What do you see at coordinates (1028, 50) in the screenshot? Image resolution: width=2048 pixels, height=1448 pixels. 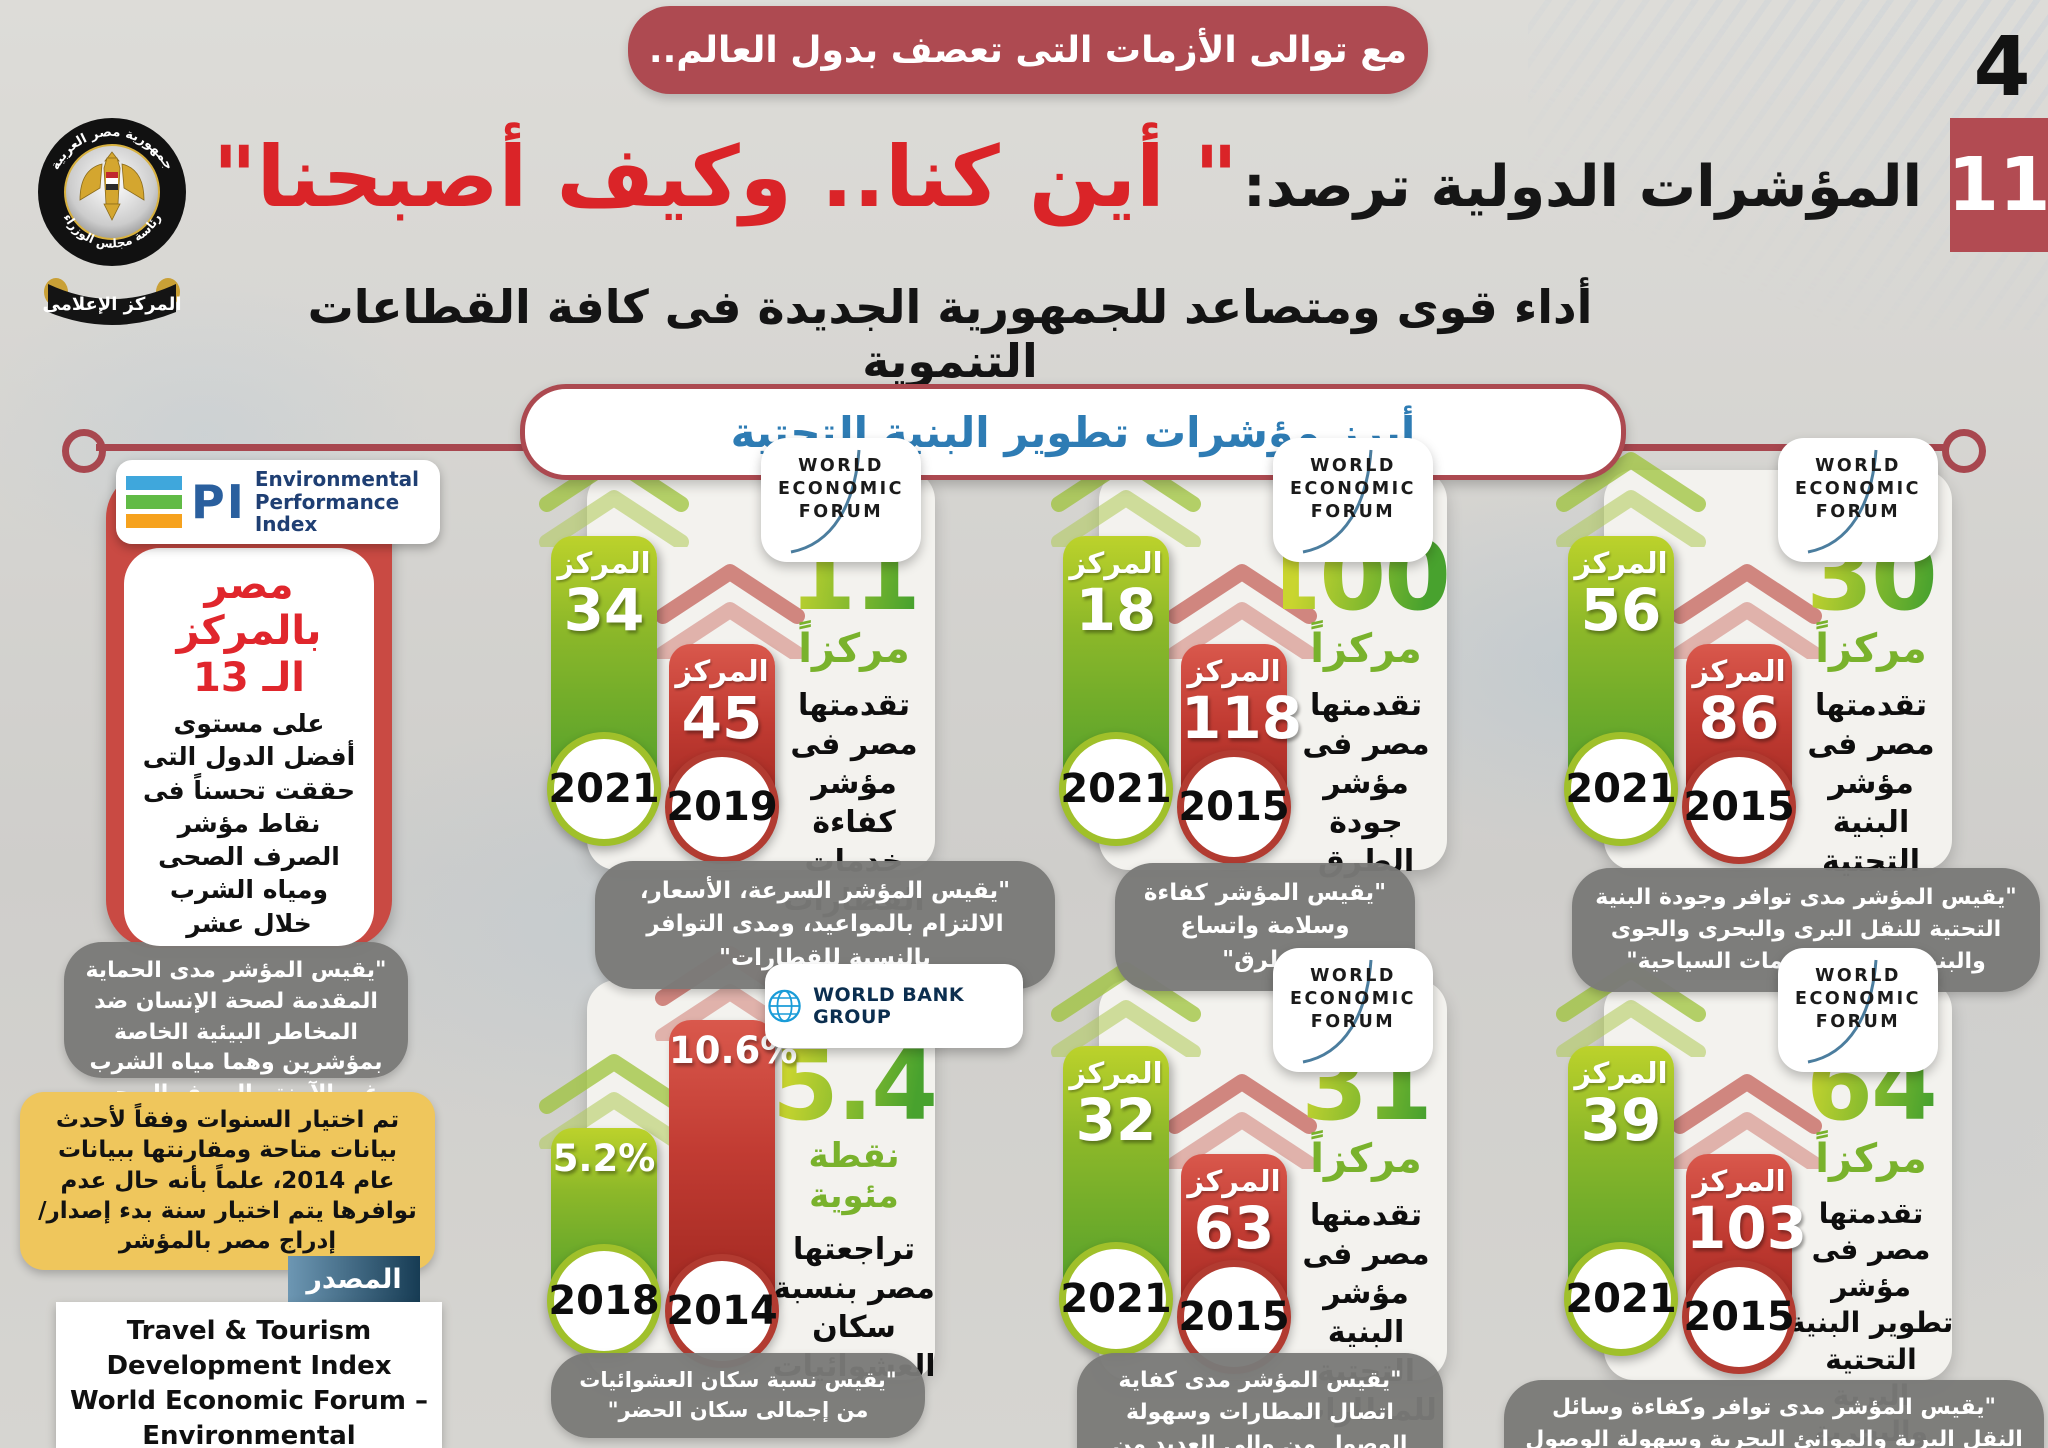 I see `top-banner: مع توالى الأزمات التى تعصف بدول العالم..` at bounding box center [1028, 50].